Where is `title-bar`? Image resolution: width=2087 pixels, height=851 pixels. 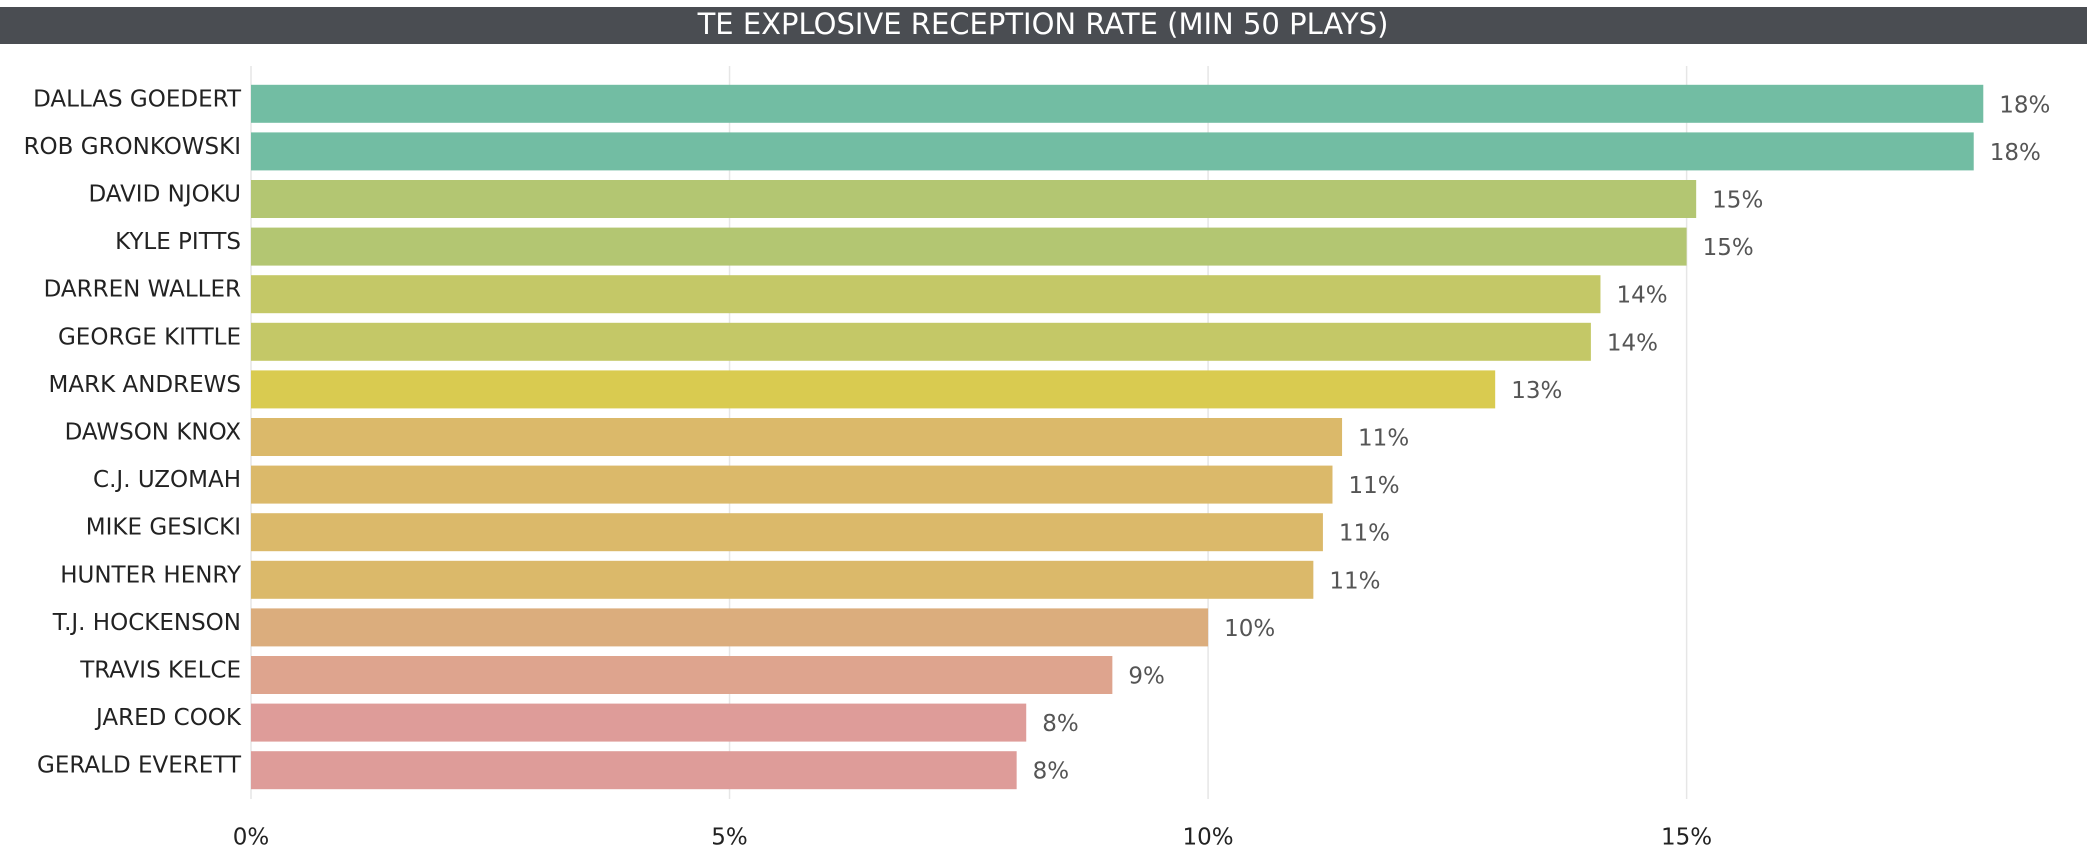 title-bar is located at coordinates (1043, 25).